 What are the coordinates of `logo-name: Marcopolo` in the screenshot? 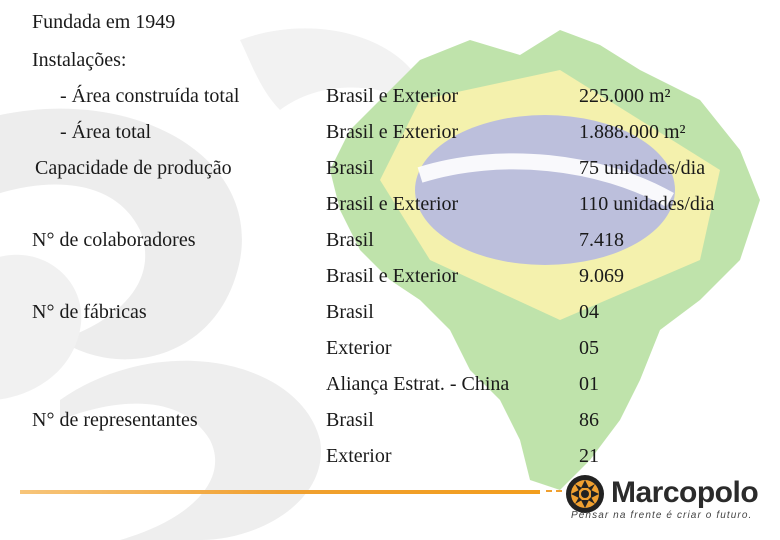 It's located at (685, 492).